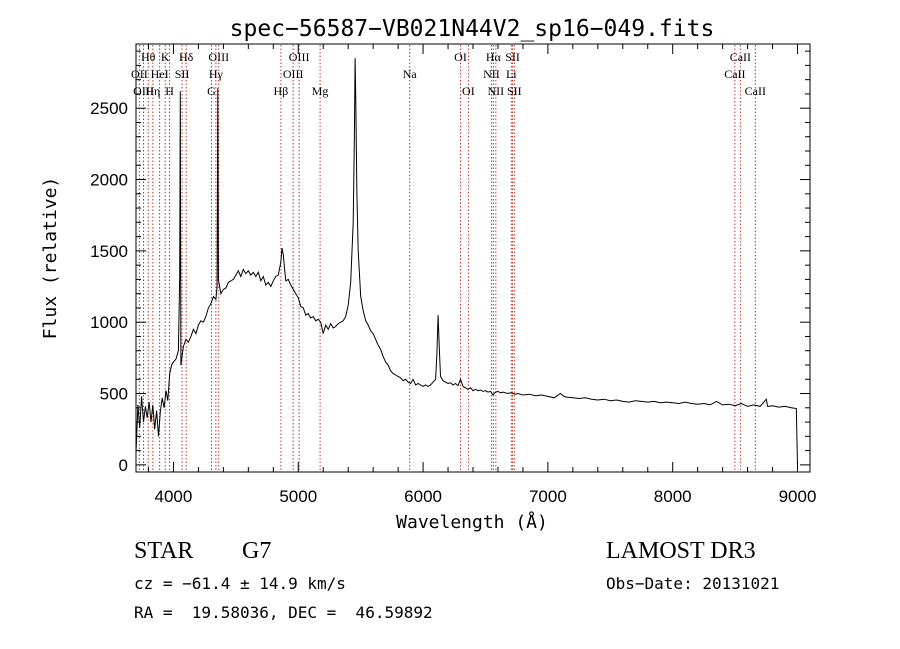 The image size is (900, 649). What do you see at coordinates (410, 74) in the screenshot?
I see `marker-label: Na` at bounding box center [410, 74].